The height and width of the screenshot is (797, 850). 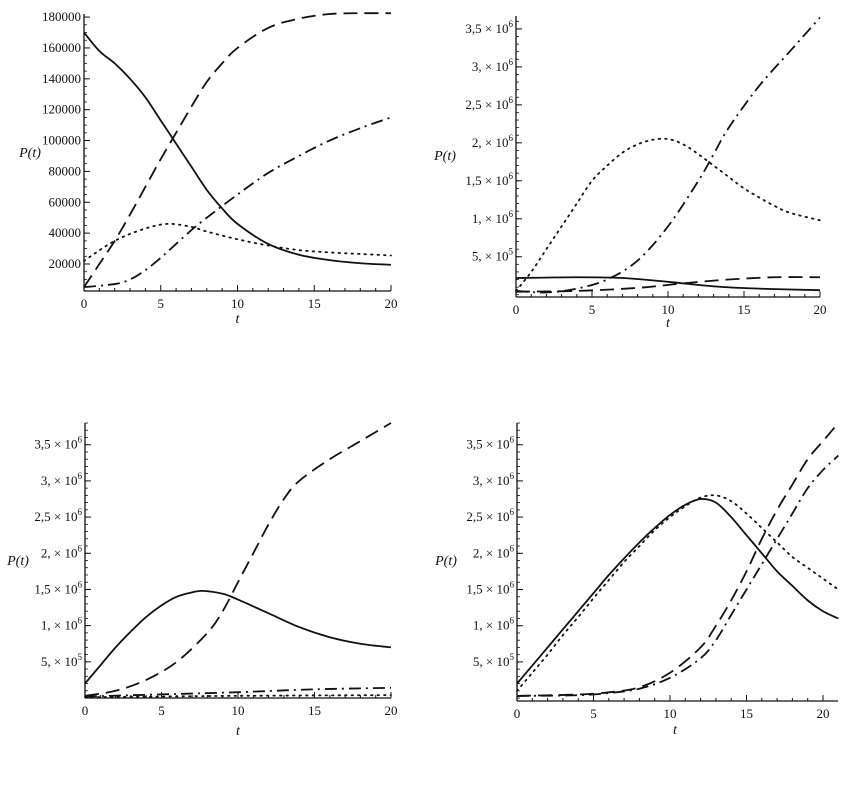 I want to click on y-tick-label: 40000, so click(x=65, y=232).